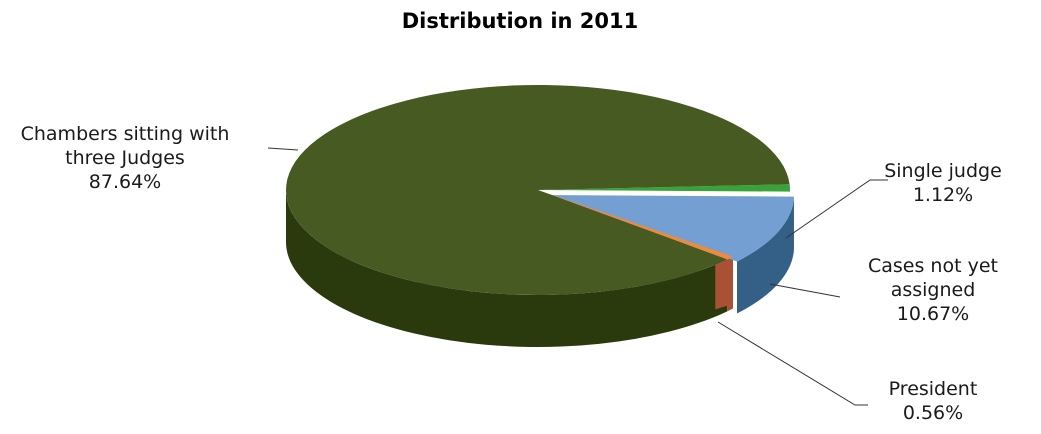  I want to click on slice-president, so click(636, 225).